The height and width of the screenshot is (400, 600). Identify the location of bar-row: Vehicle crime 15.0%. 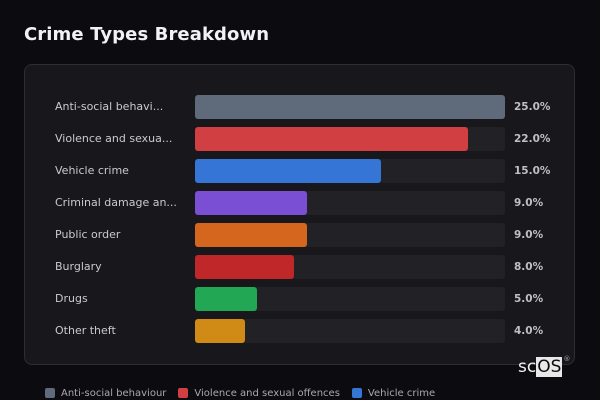
(299, 171).